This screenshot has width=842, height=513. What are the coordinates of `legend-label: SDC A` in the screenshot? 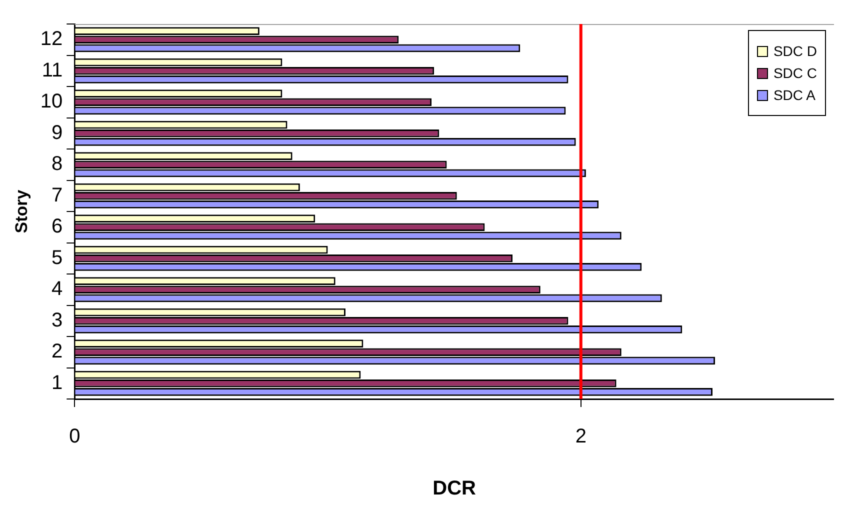 It's located at (794, 95).